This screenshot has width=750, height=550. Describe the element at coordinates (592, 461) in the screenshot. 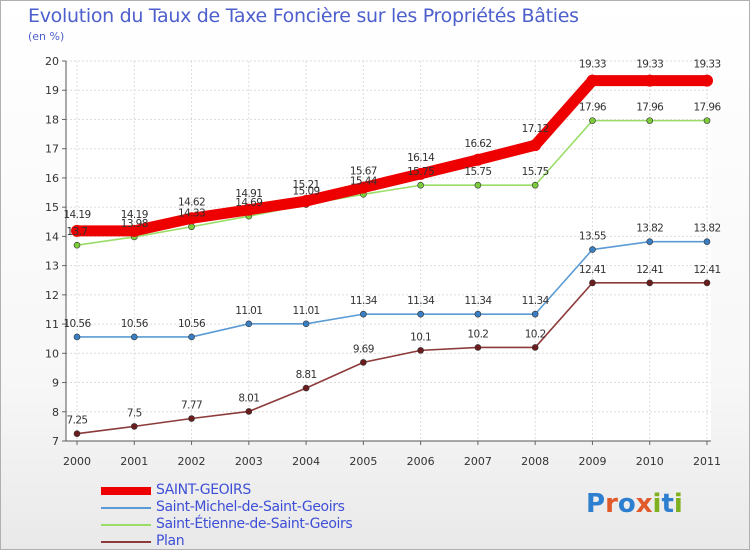

I see `x-tick-label: 2009` at that location.